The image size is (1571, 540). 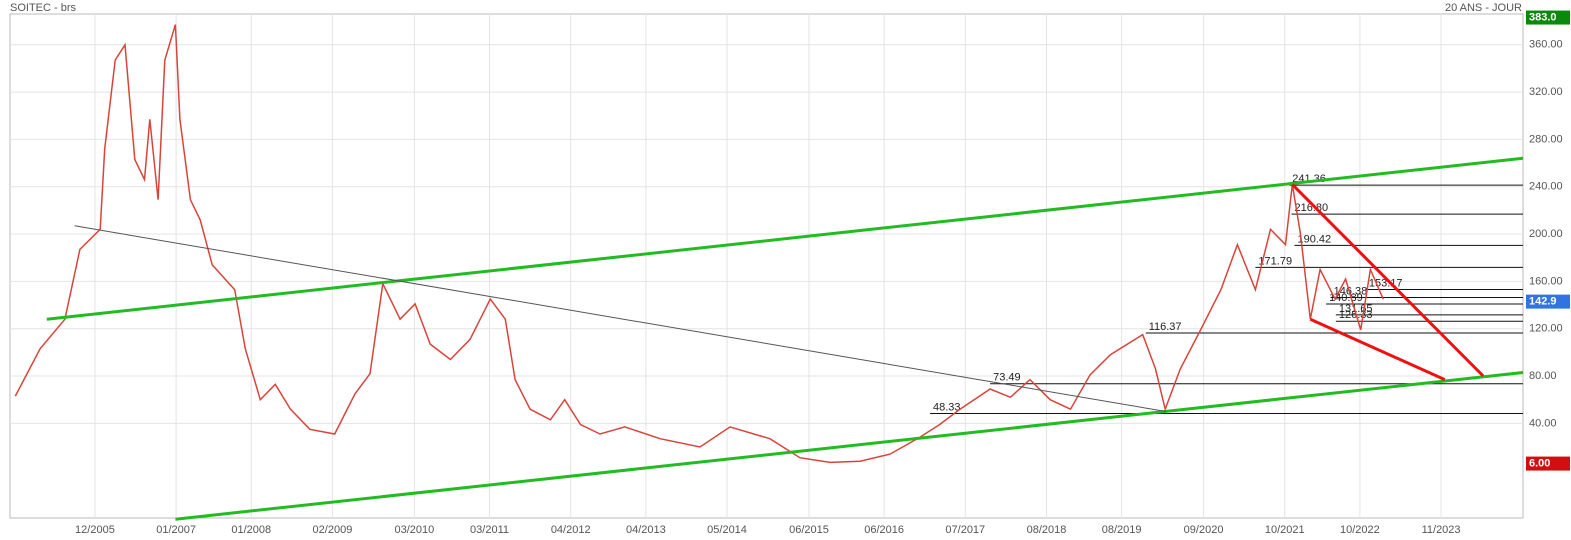 What do you see at coordinates (333, 530) in the screenshot?
I see `x-tick-label: 02/2009` at bounding box center [333, 530].